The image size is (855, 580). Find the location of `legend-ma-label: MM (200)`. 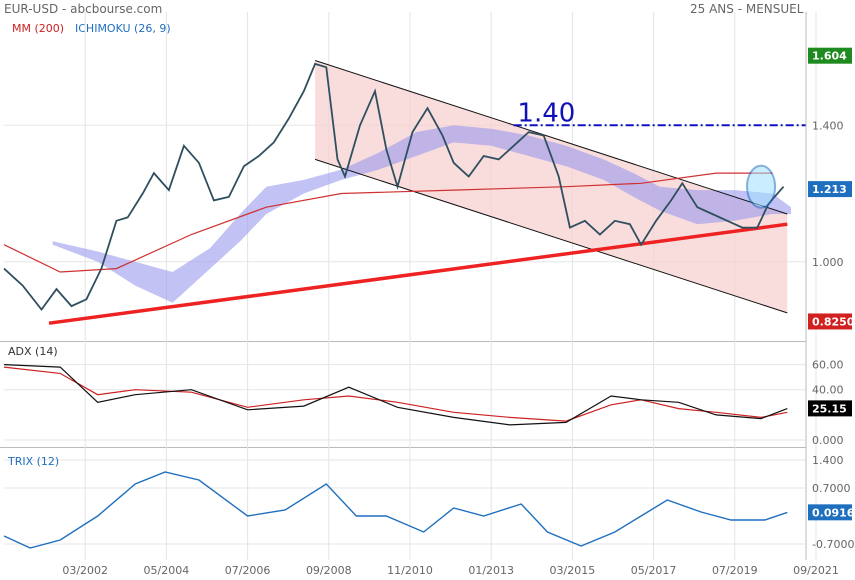

legend-ma-label: MM (200) is located at coordinates (38, 28).